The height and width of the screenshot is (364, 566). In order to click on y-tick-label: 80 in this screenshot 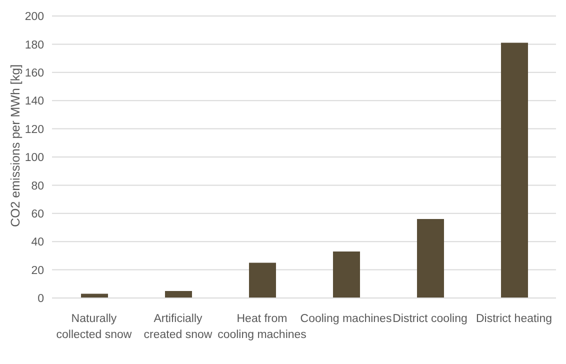, I will do `click(37, 186)`.